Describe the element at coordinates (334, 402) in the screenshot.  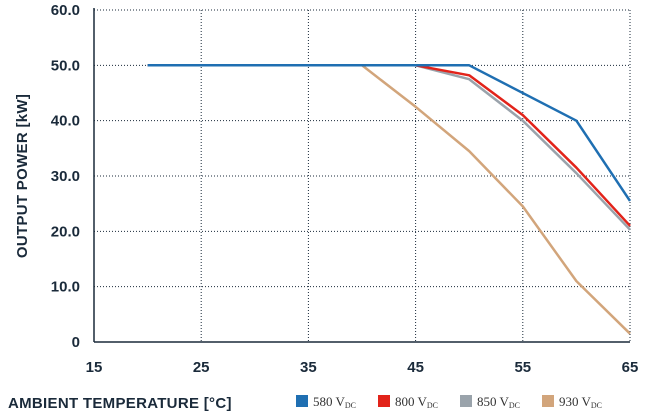
I see `legend-label-0: 580 VDC` at that location.